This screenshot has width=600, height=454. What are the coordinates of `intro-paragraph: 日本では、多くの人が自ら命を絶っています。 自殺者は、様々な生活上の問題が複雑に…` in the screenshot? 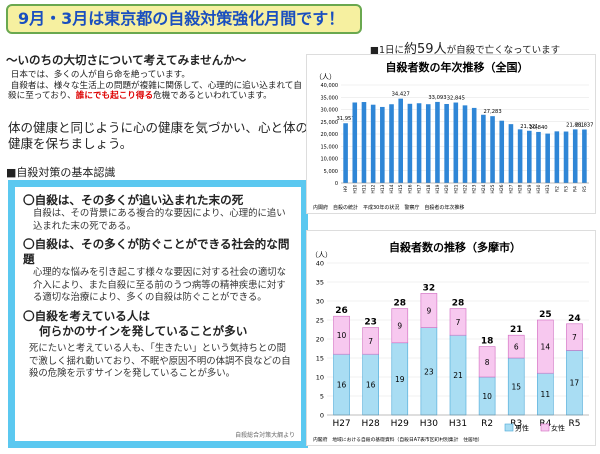 It's located at (158, 86).